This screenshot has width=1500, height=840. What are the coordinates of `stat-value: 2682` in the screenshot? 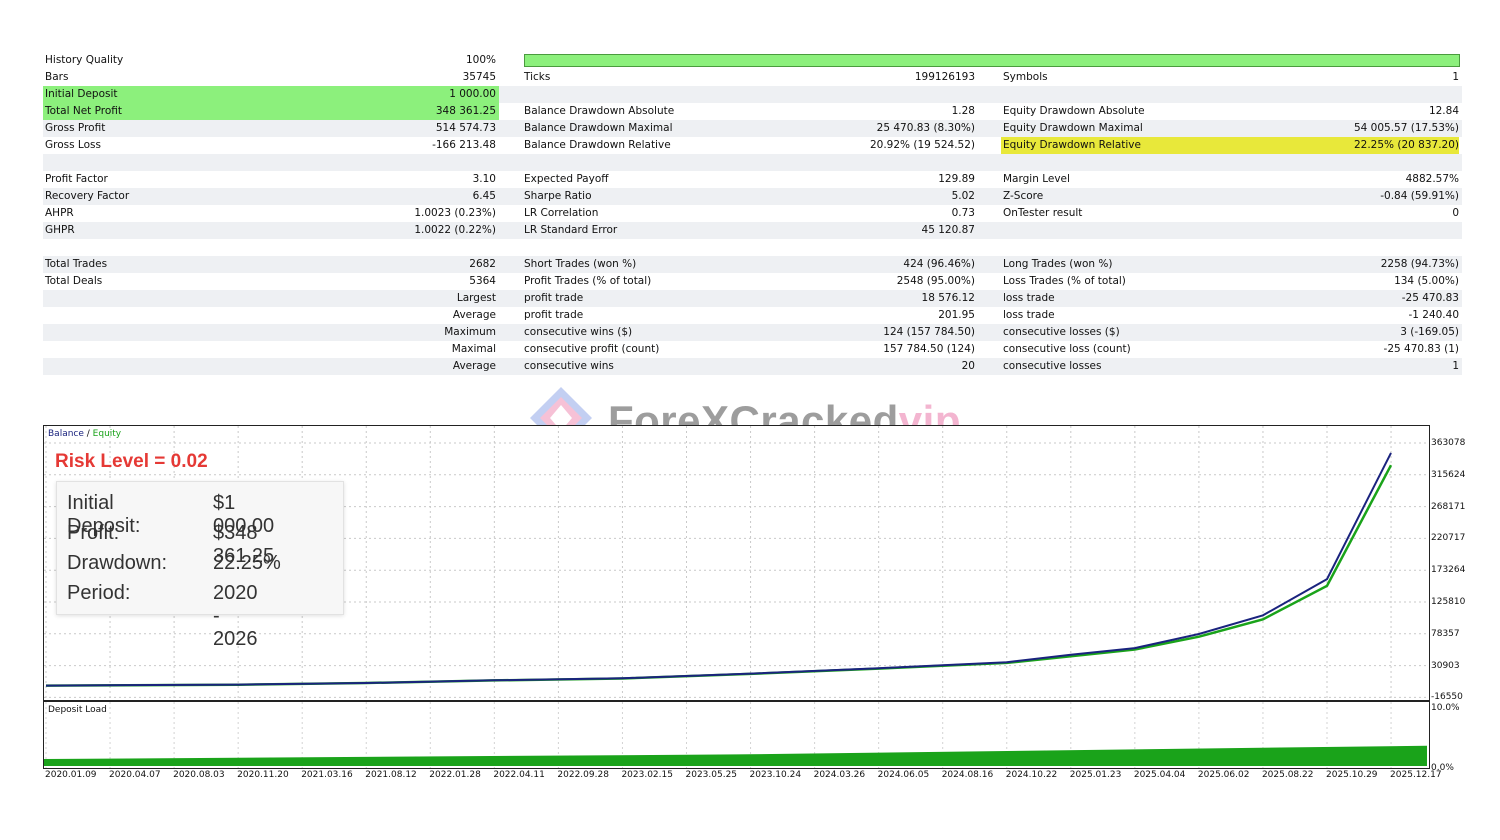 It's located at (482, 264).